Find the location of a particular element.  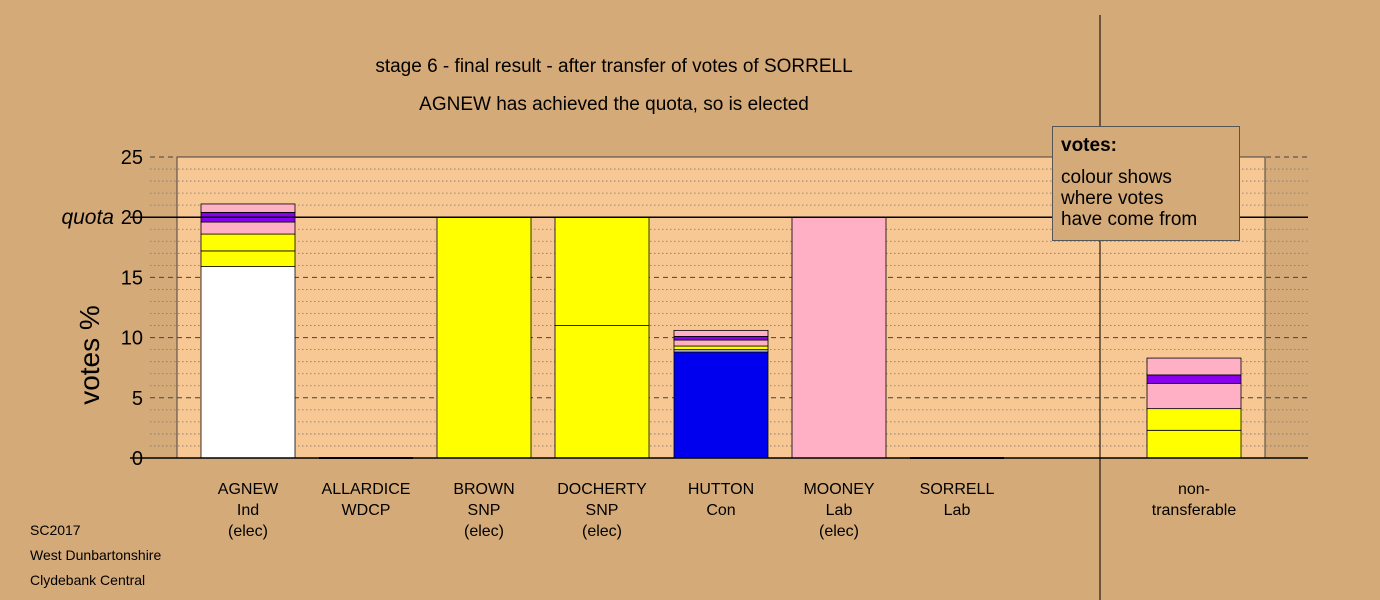

candidate-label: SORRELL is located at coordinates (957, 489).